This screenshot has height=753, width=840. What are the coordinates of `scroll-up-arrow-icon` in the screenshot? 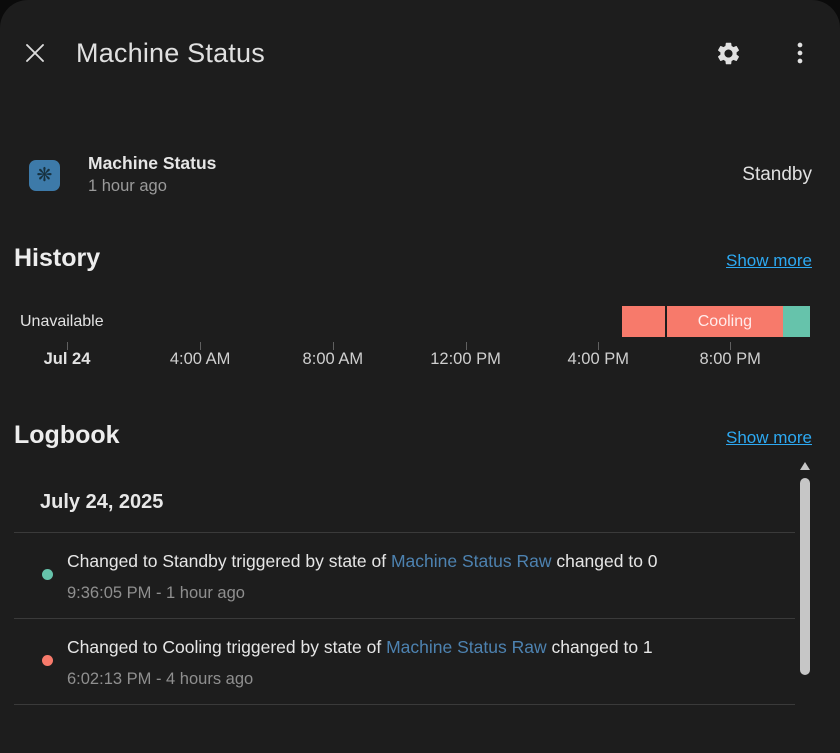 It's located at (805, 466).